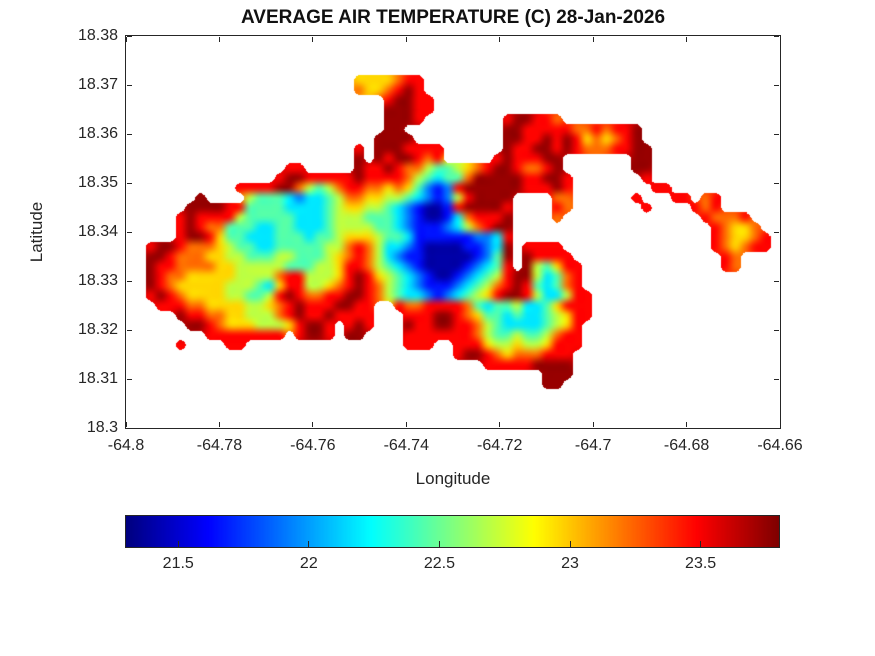  What do you see at coordinates (439, 563) in the screenshot?
I see `colorbar-tick-label: 22.5` at bounding box center [439, 563].